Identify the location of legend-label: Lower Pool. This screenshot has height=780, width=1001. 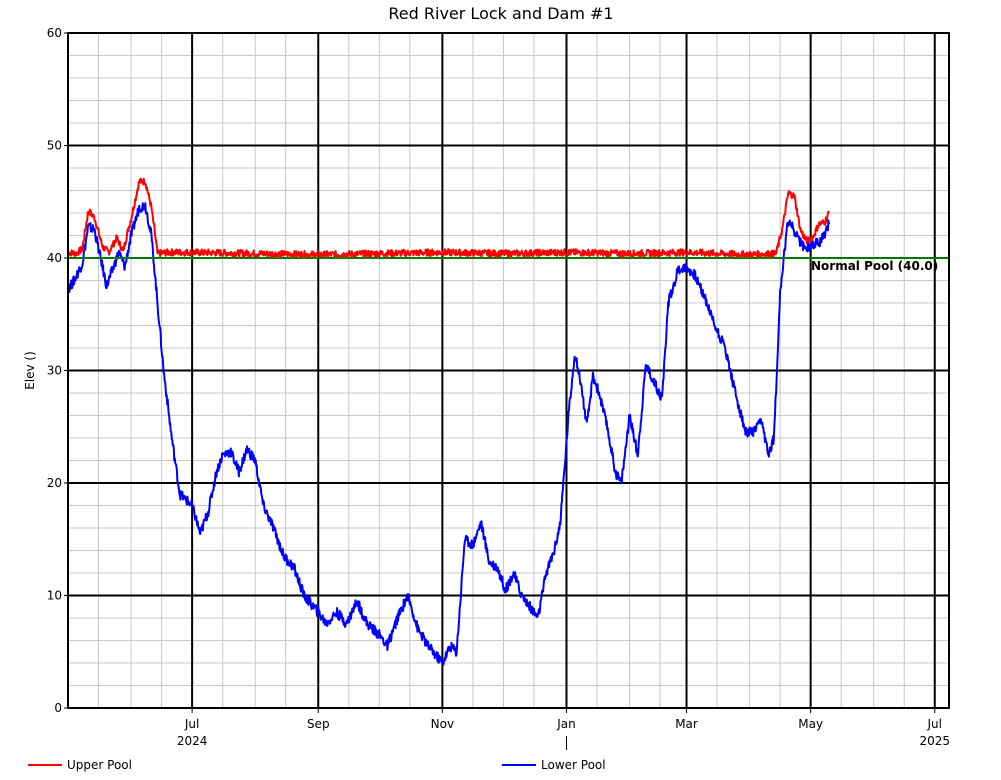
(573, 765).